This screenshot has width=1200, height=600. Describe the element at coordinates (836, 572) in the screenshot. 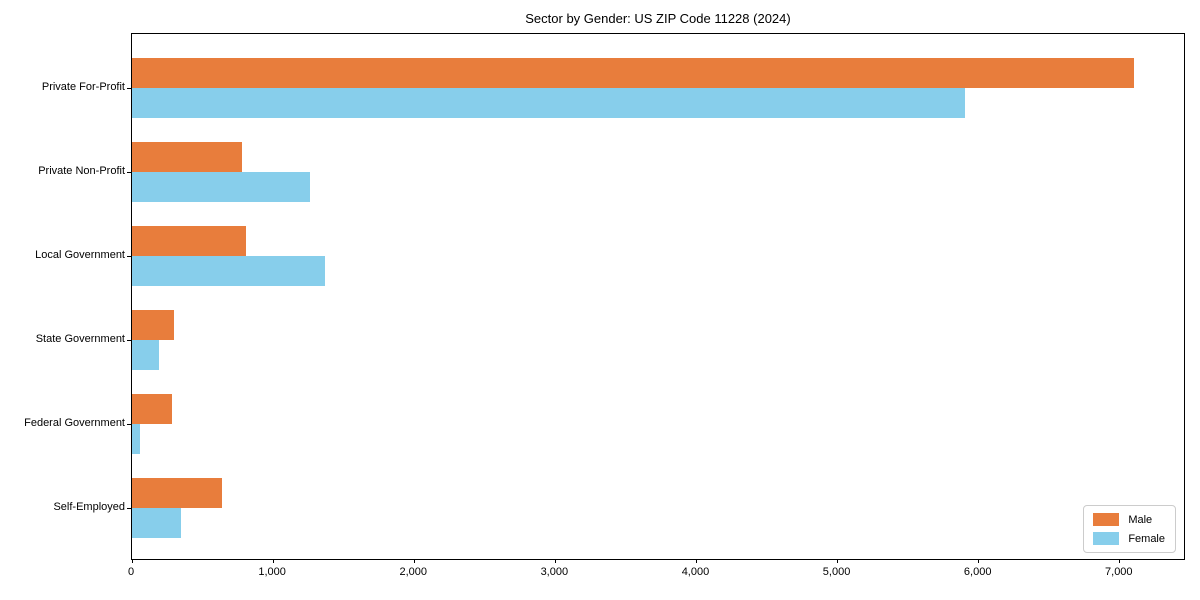

I see `x-label-5-000: 5,000` at that location.